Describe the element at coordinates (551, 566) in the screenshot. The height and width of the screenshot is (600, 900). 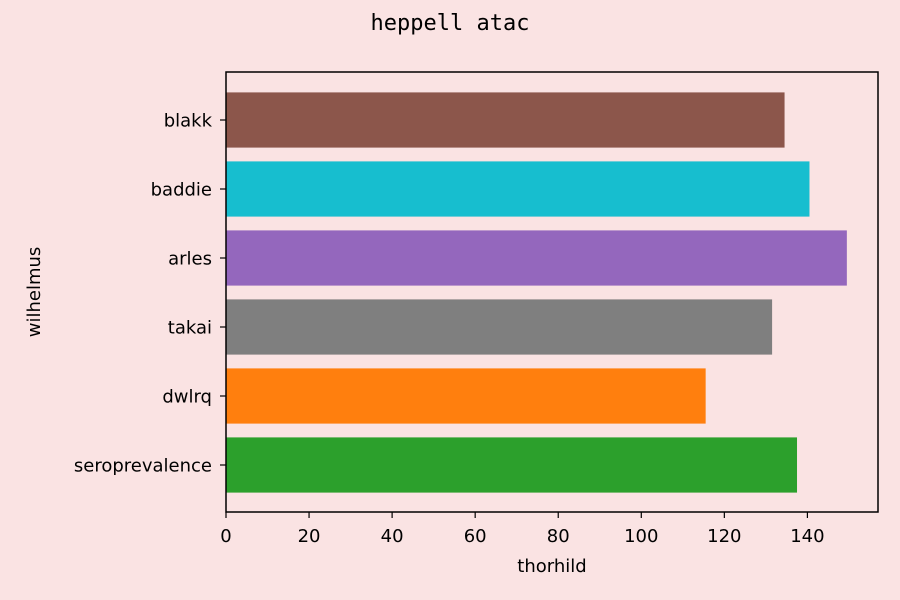
I see `x-axis-label: thorhild` at that location.